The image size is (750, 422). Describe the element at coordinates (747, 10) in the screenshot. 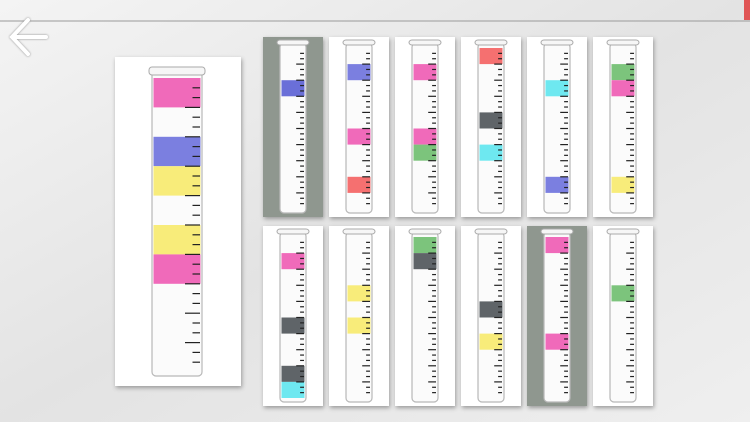

I see `corner-marker` at that location.